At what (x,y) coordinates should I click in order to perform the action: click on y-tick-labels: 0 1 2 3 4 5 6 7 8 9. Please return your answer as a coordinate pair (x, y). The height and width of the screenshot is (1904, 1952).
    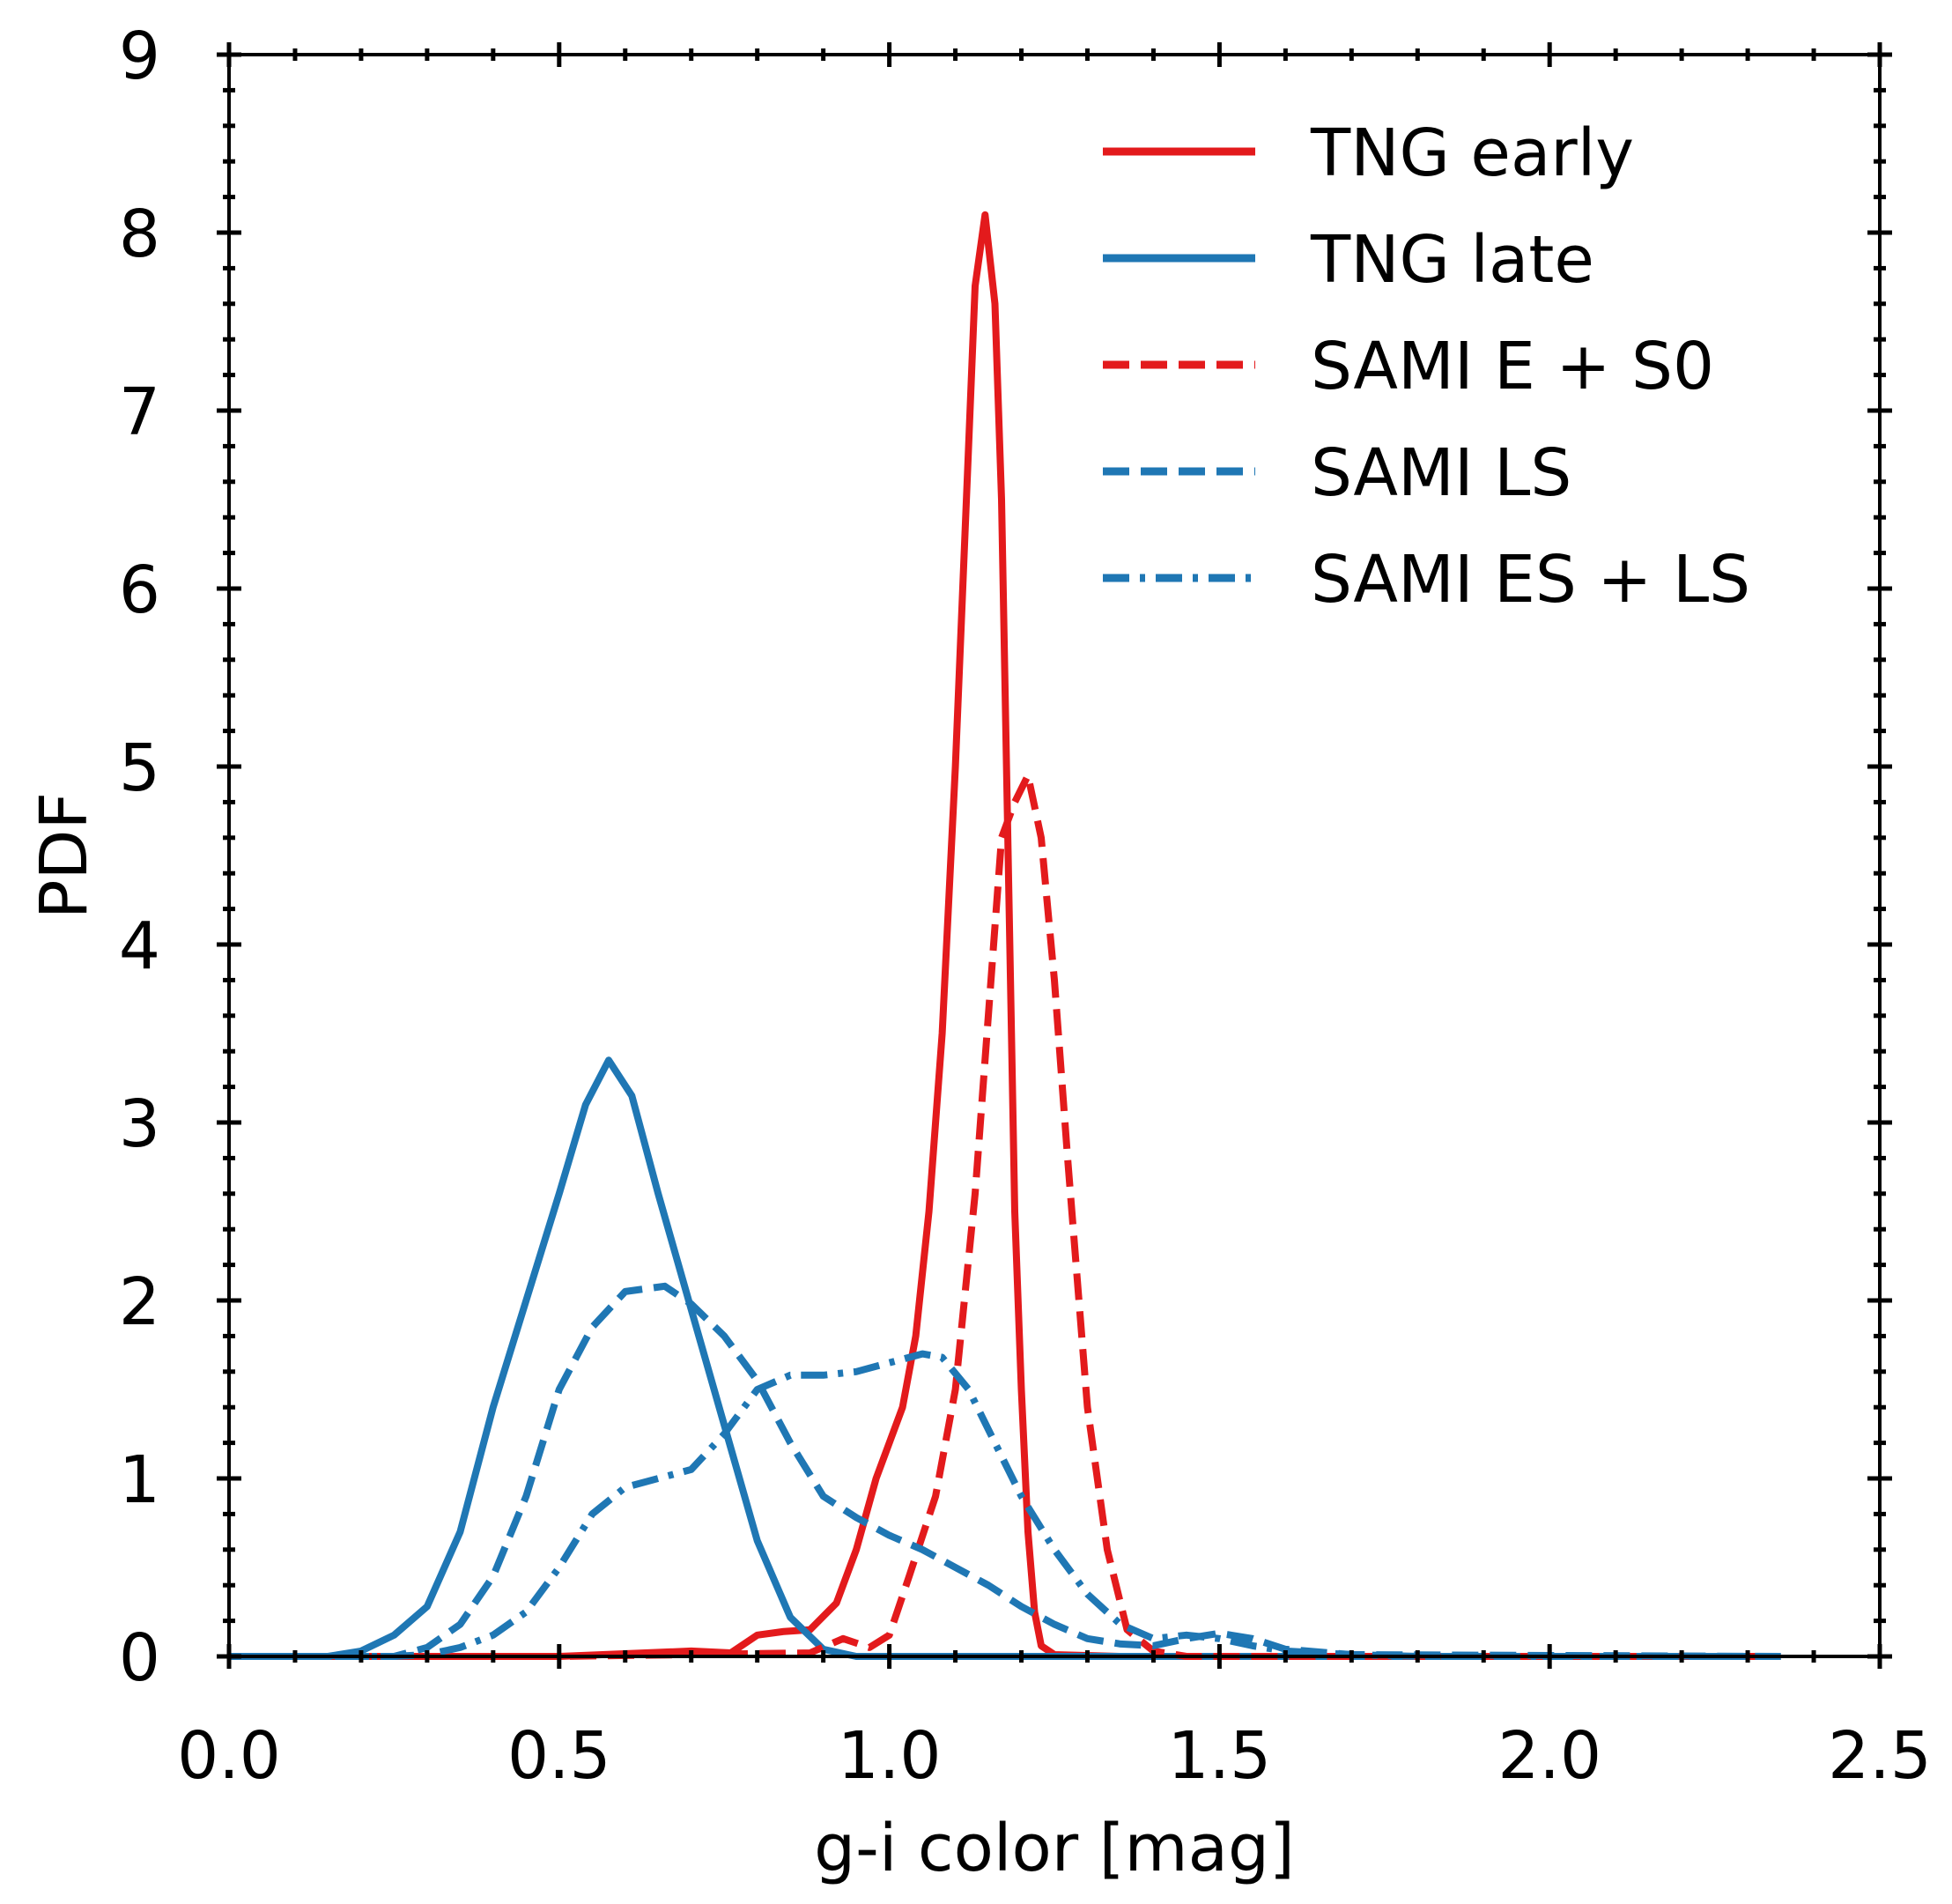
    Looking at the image, I should click on (139, 857).